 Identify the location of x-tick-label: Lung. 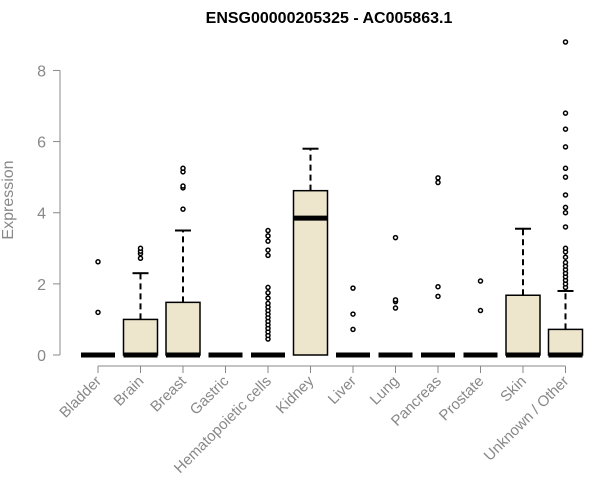
(385, 391).